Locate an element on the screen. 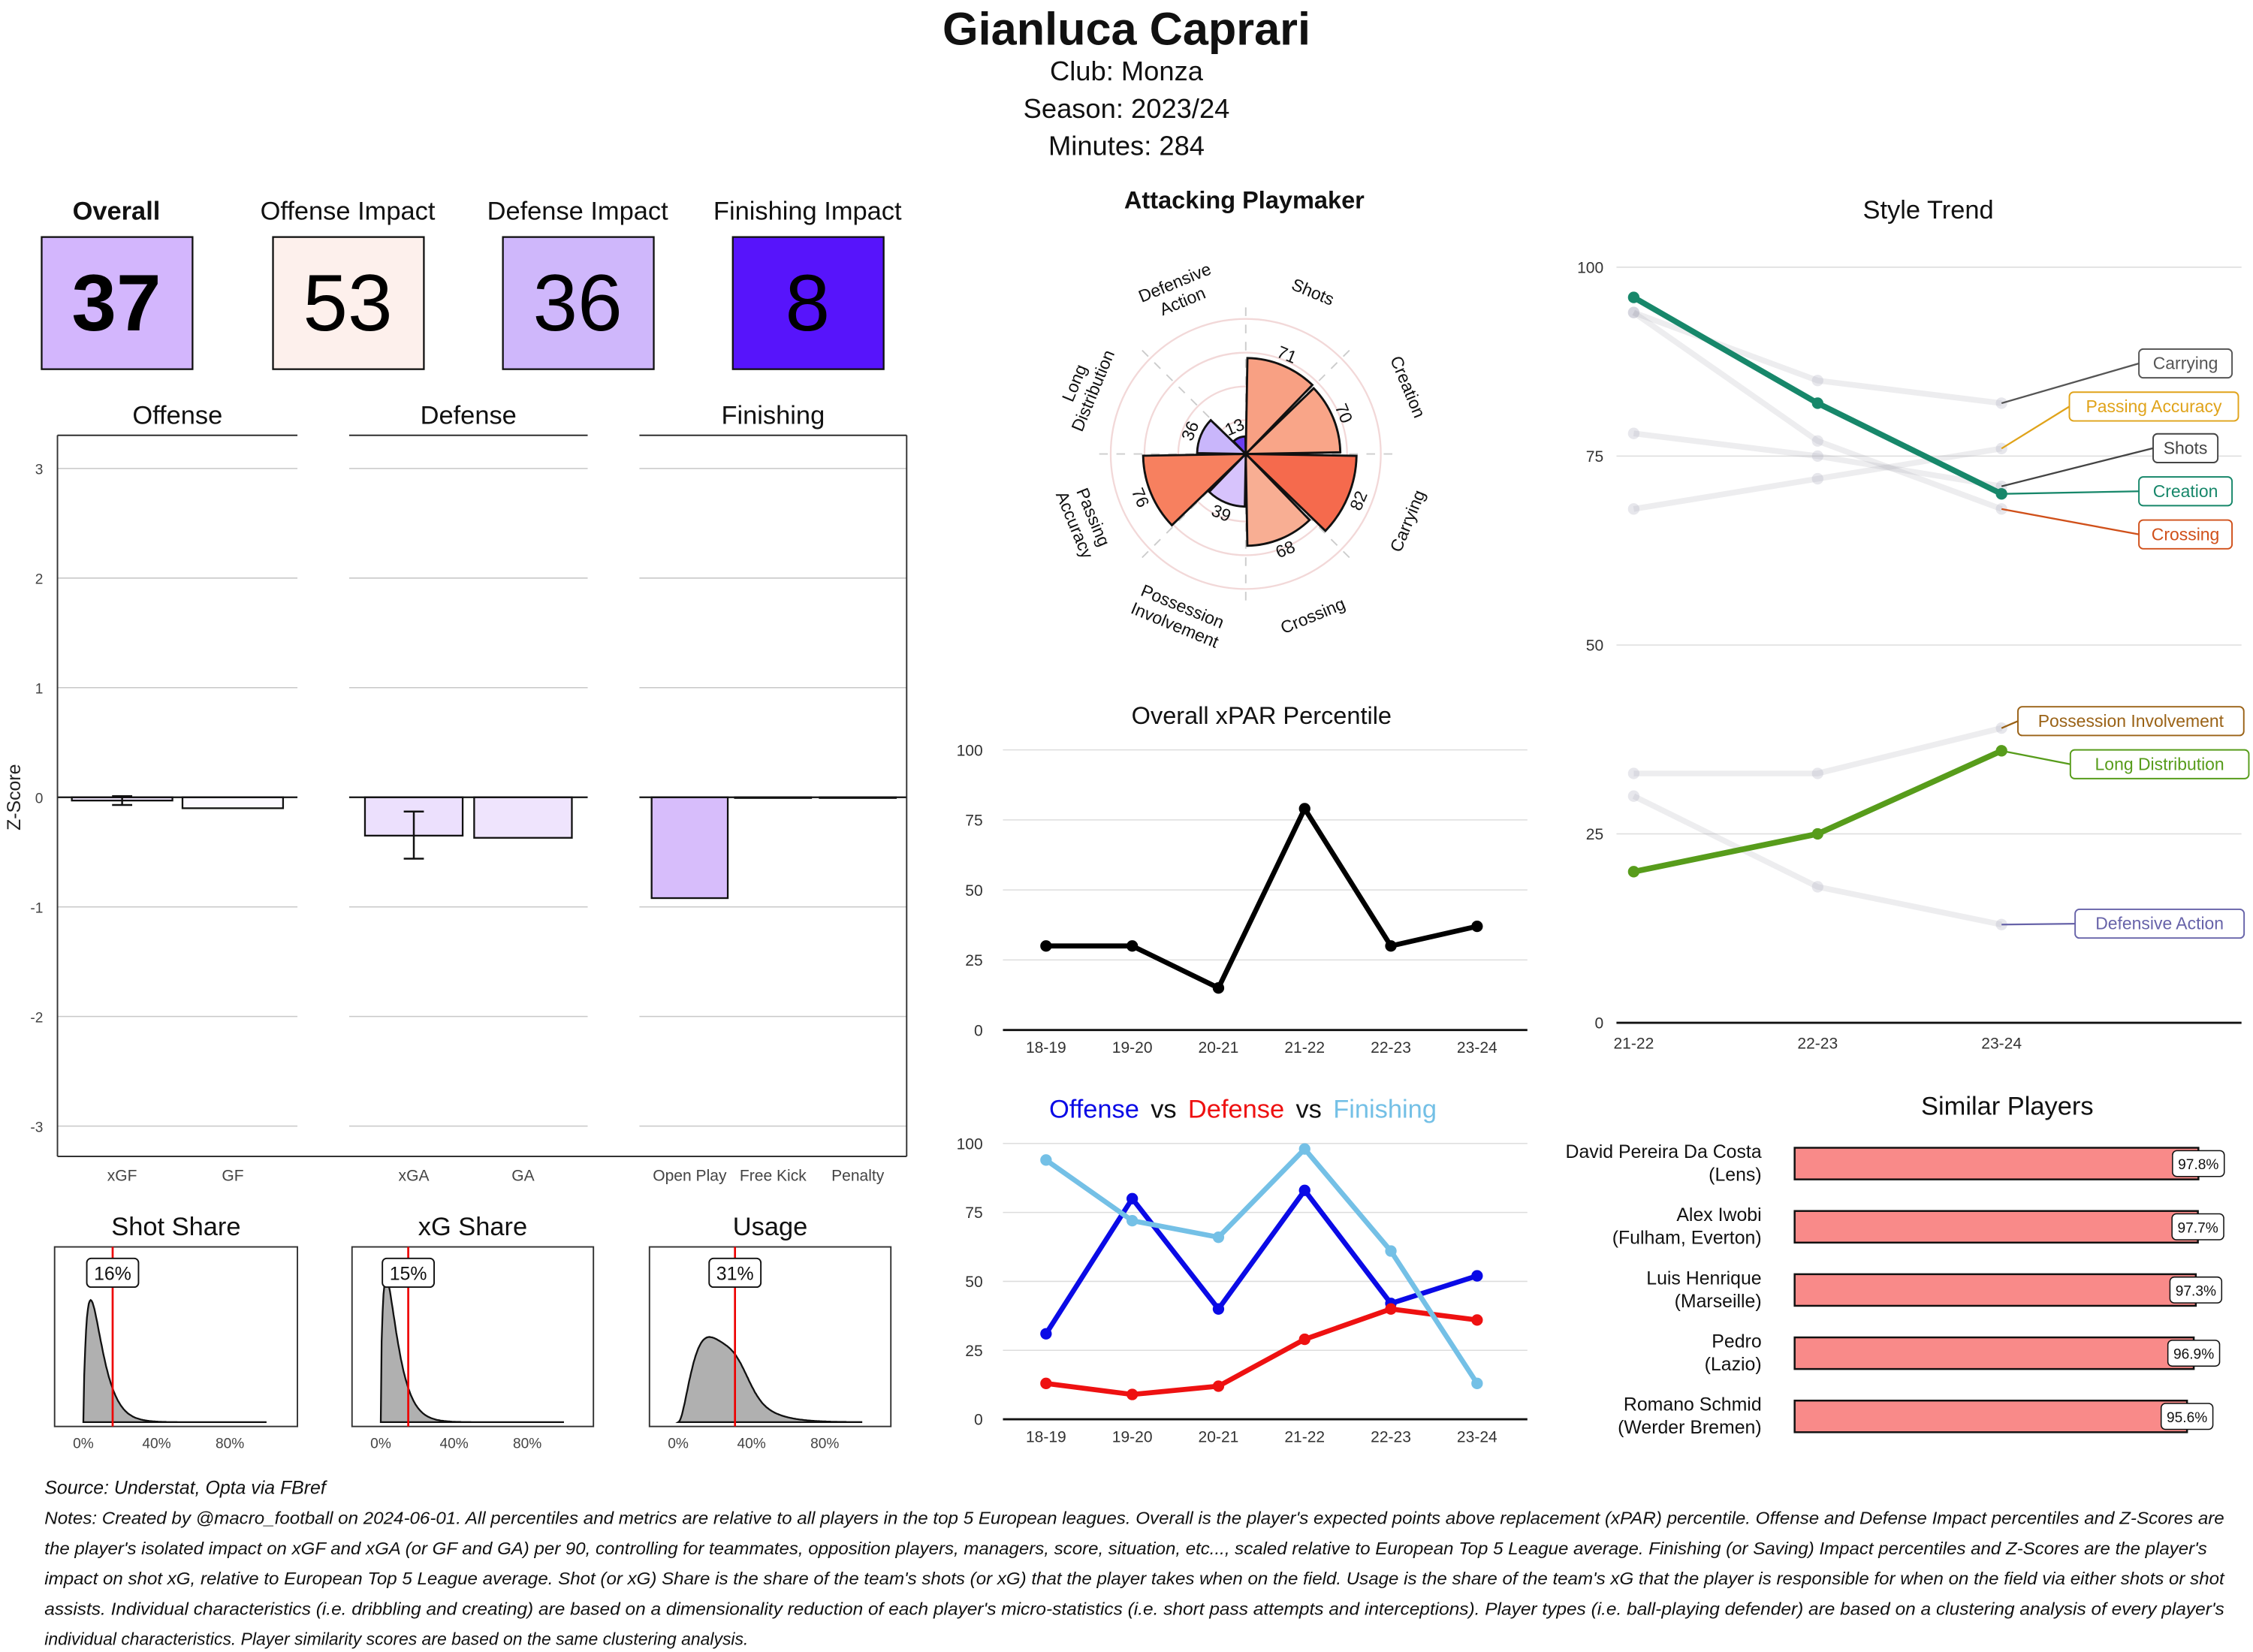 Image resolution: width=2253 pixels, height=1652 pixels. x-tick-label: 18-19 is located at coordinates (1046, 1437).